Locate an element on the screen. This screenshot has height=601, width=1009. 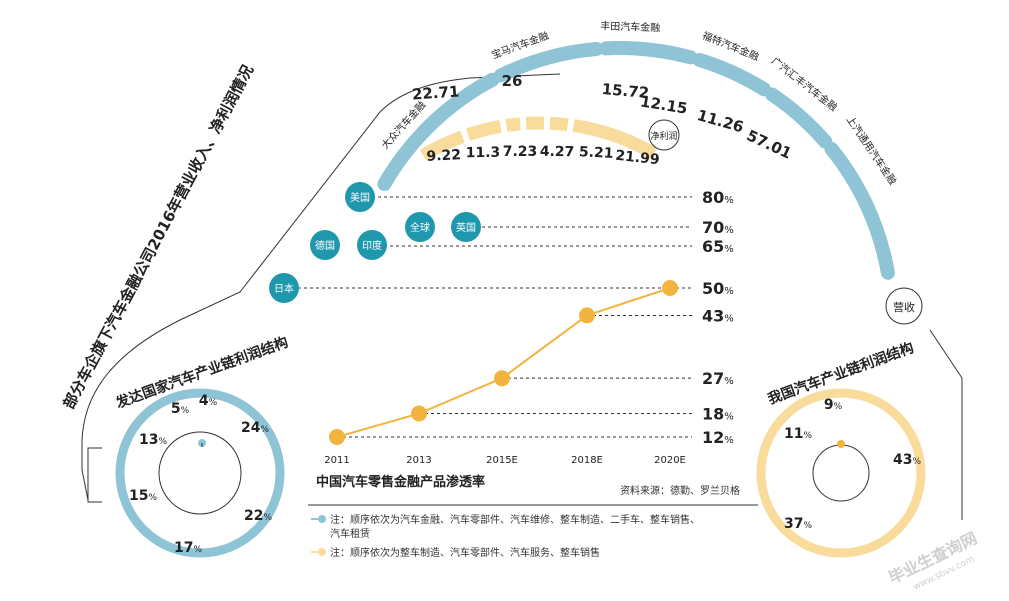
car-outline-bracket is located at coordinates (94, 475).